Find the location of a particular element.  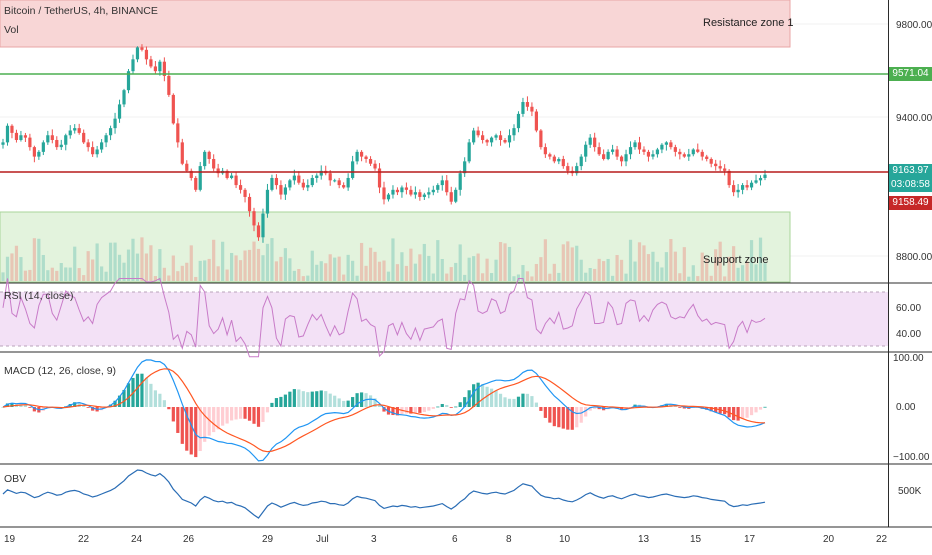

support-price-tag: 9158.49 is located at coordinates (910, 203).